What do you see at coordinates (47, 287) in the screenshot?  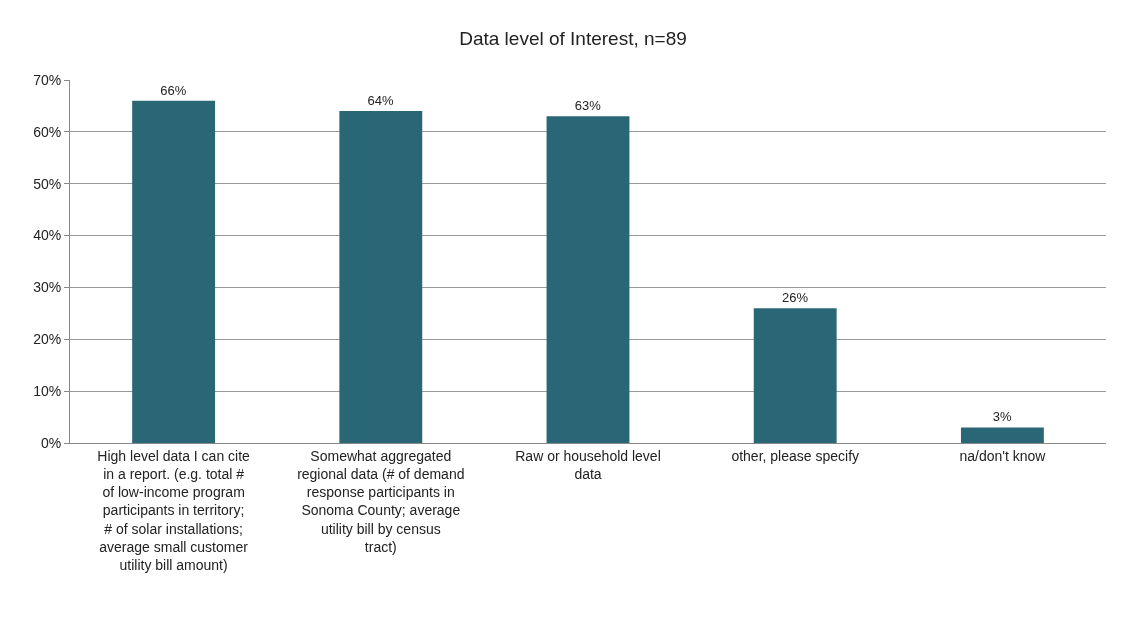 I see `y-tick-label: 30%` at bounding box center [47, 287].